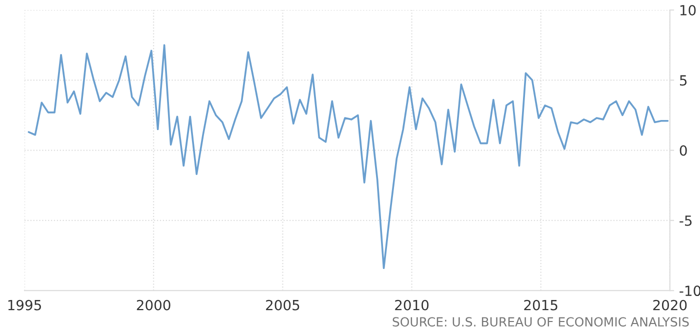 Image resolution: width=700 pixels, height=334 pixels. I want to click on source-note: SOURCE: U.S. BUREAU OF ECONOMIC ANALYSIS, so click(540, 322).